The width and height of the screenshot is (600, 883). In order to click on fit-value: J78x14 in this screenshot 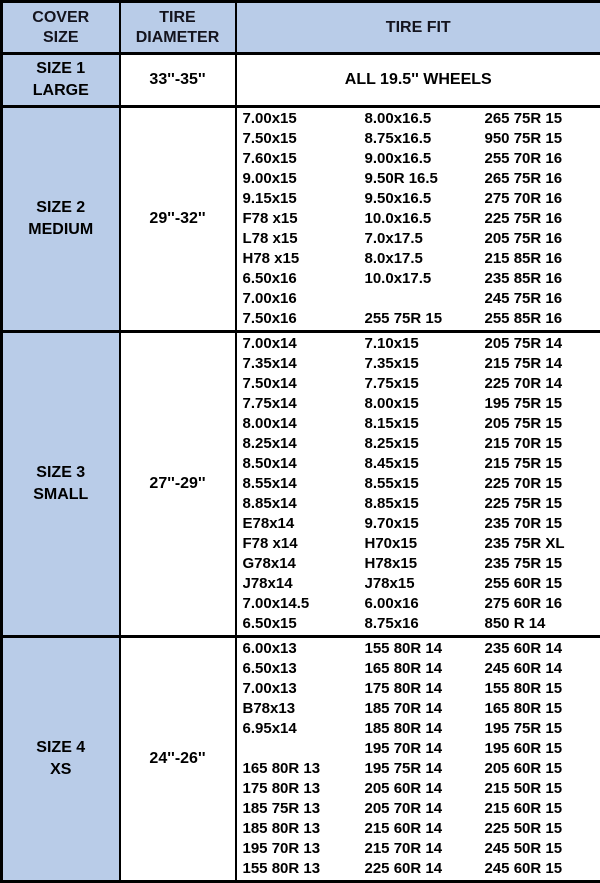, I will do `click(304, 584)`.